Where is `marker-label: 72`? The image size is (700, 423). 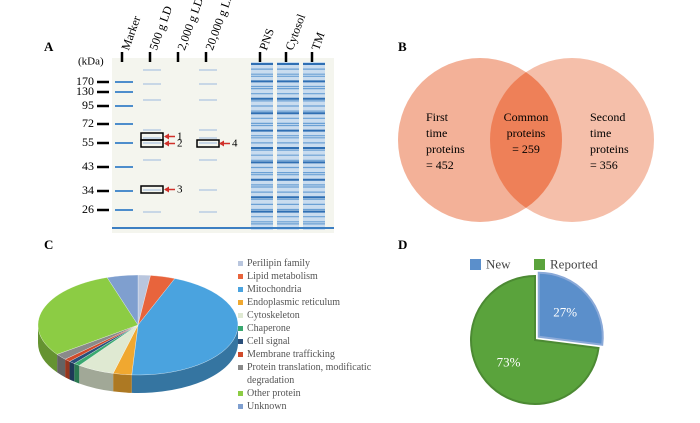 marker-label: 72 is located at coordinates (88, 123).